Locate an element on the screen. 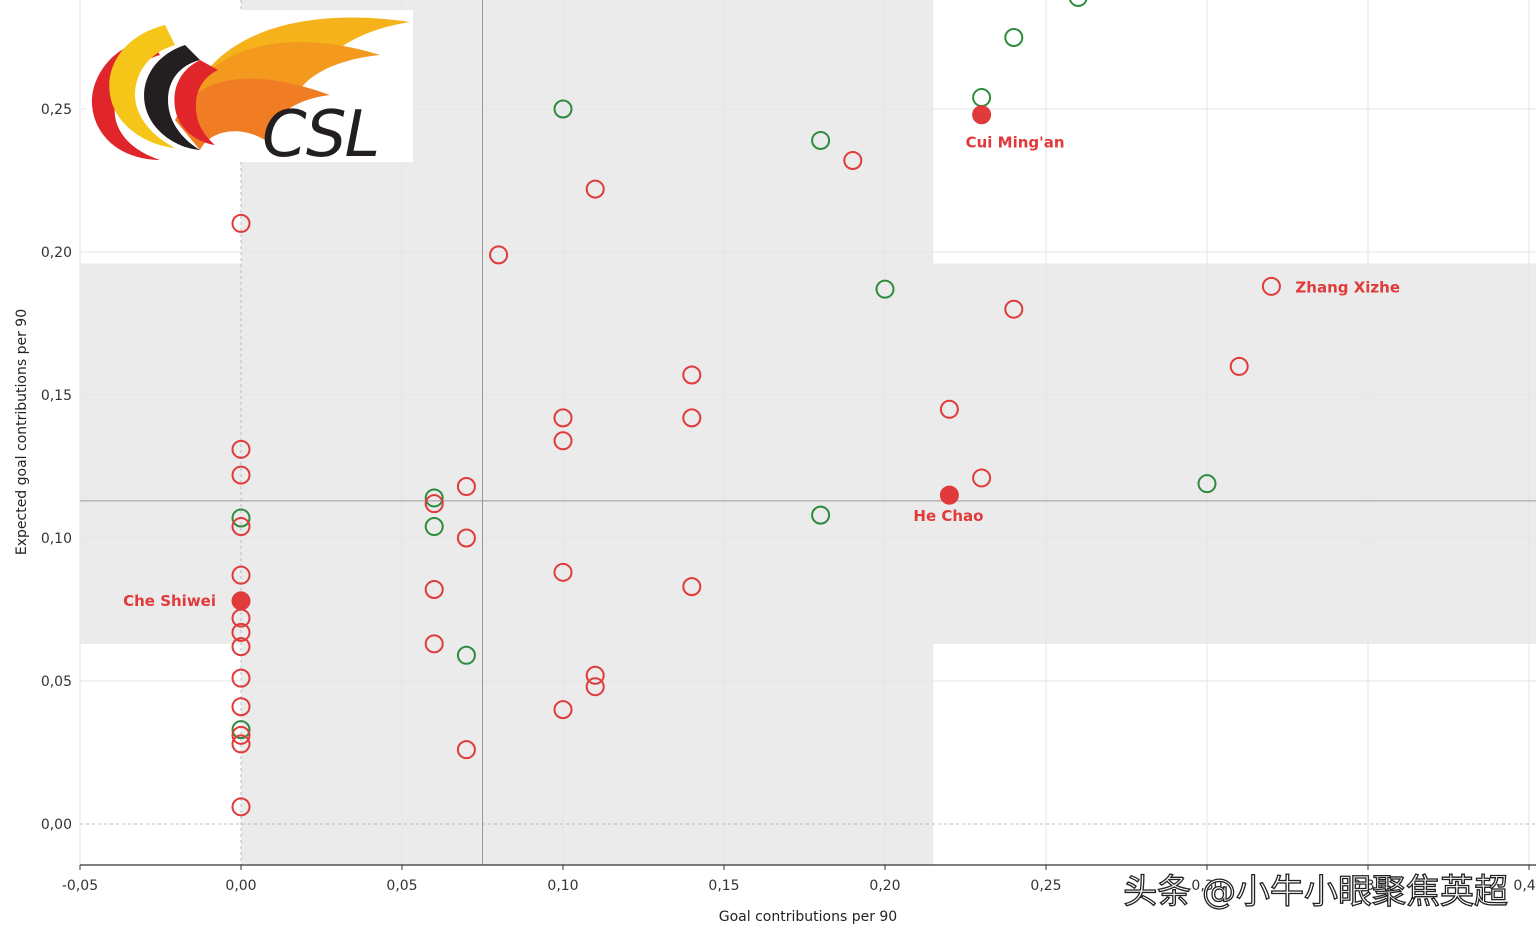  y-tick-label: 0,10 is located at coordinates (56, 539).